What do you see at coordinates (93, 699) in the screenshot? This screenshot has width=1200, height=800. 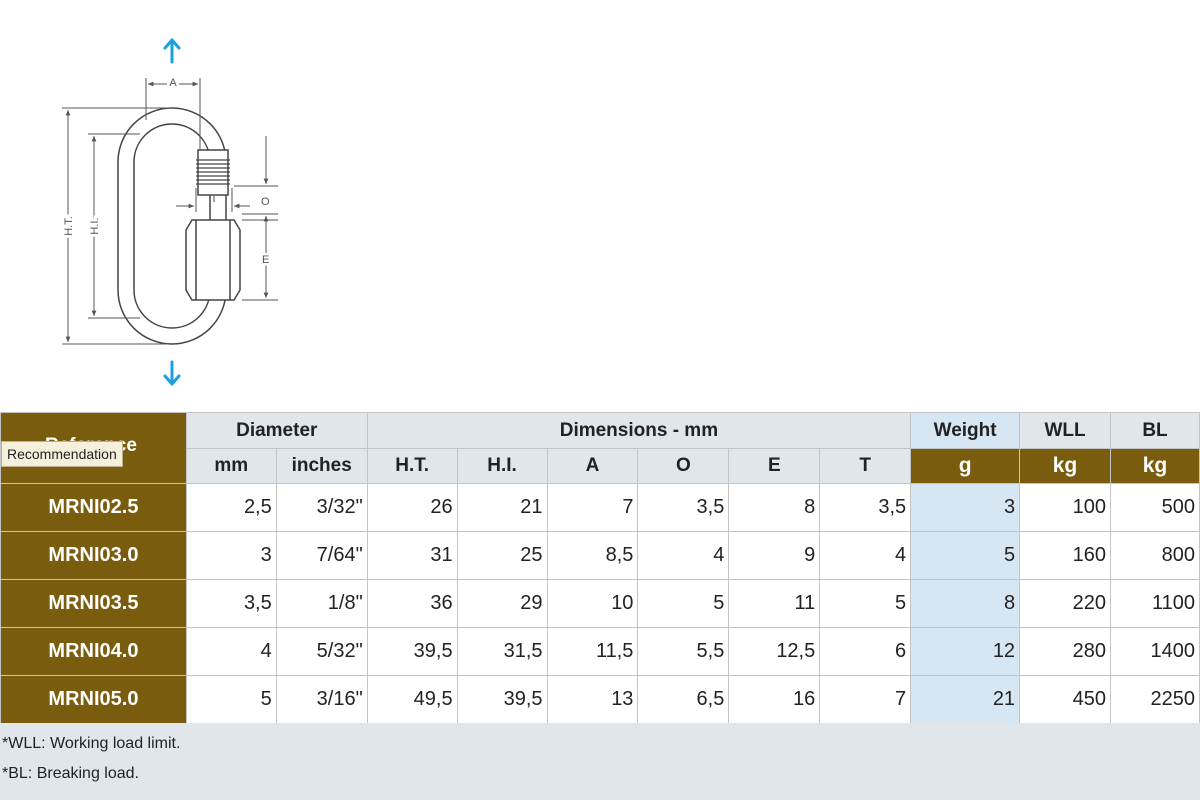 I see `reference-cell: MRNI05.0` at bounding box center [93, 699].